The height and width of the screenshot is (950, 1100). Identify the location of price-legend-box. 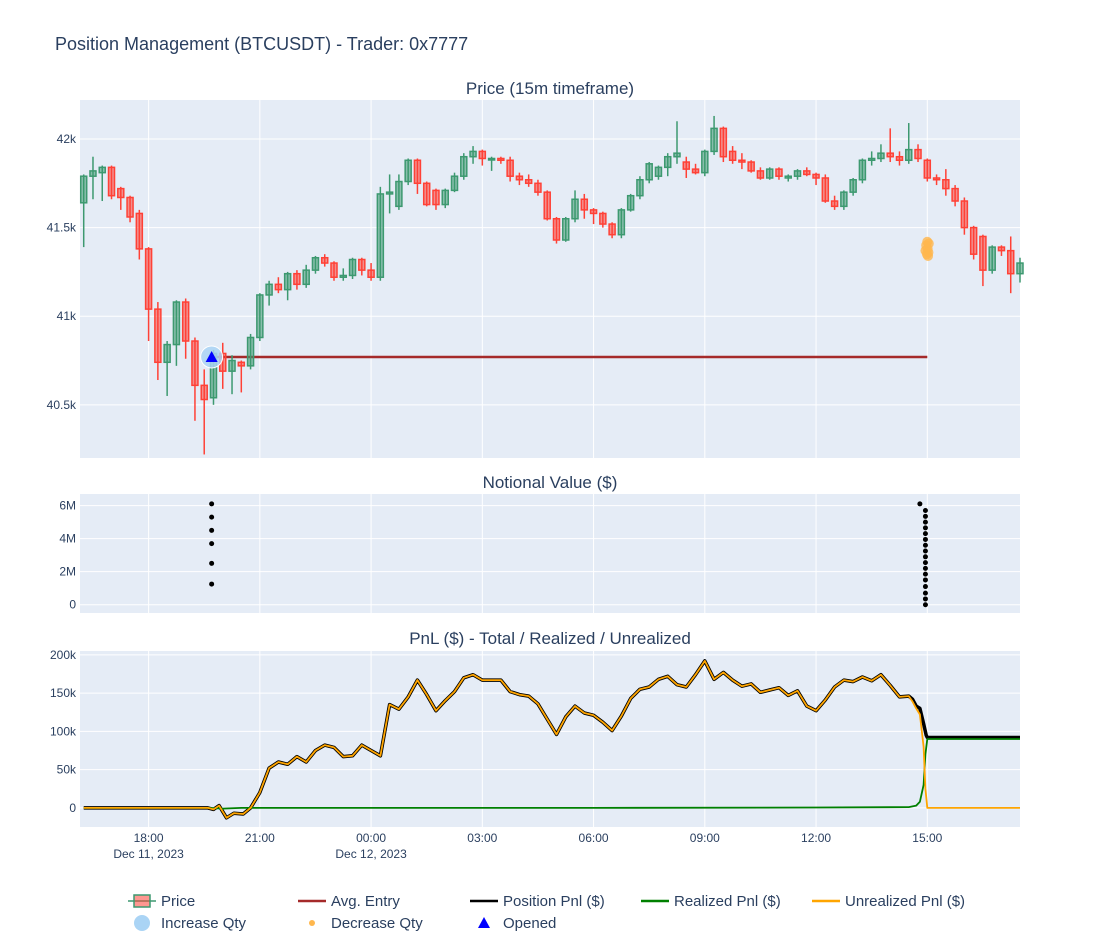
(142, 901).